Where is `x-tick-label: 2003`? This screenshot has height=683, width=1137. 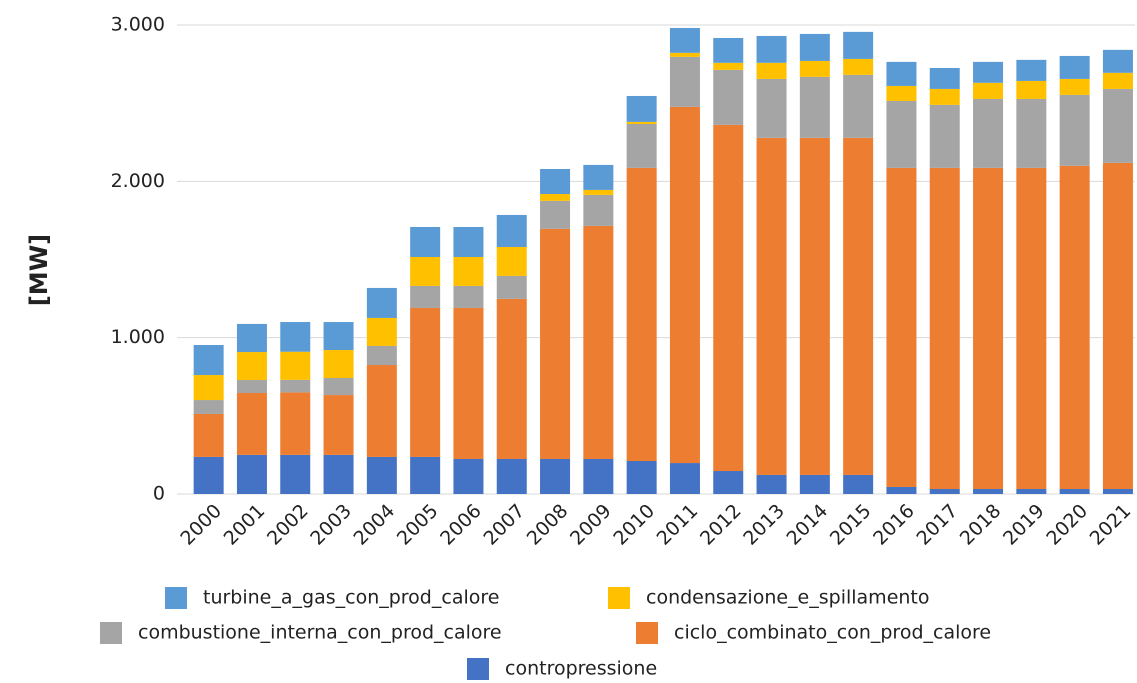
x-tick-label: 2003 is located at coordinates (331, 525).